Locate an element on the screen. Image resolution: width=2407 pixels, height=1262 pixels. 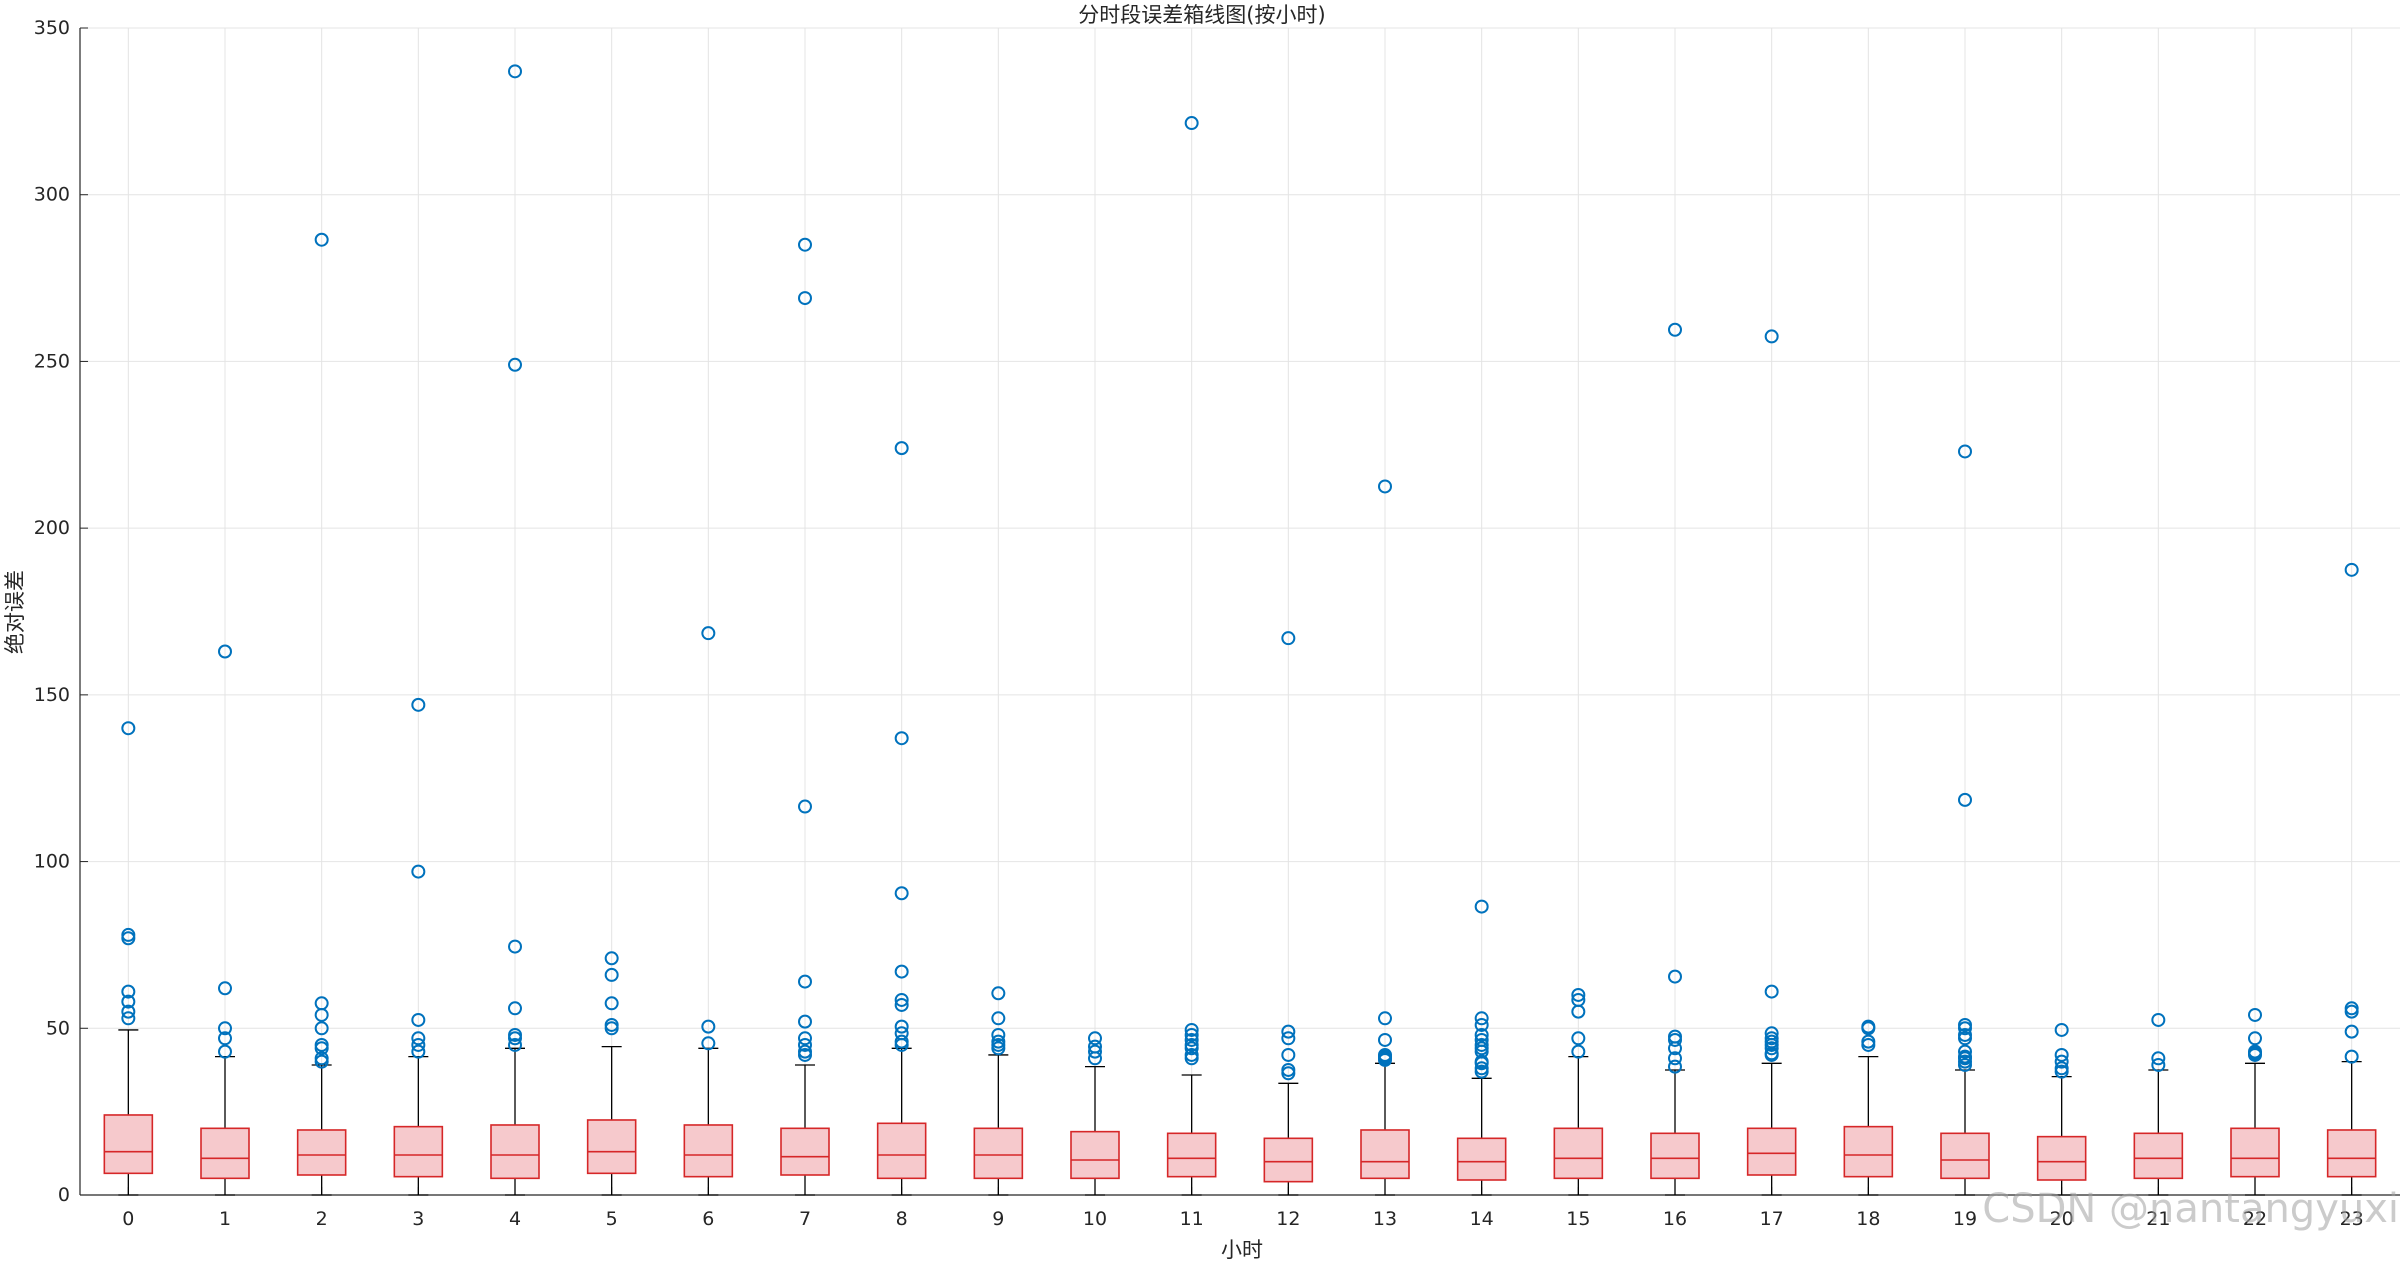
x-tick-label: 23 is located at coordinates (2352, 1219).